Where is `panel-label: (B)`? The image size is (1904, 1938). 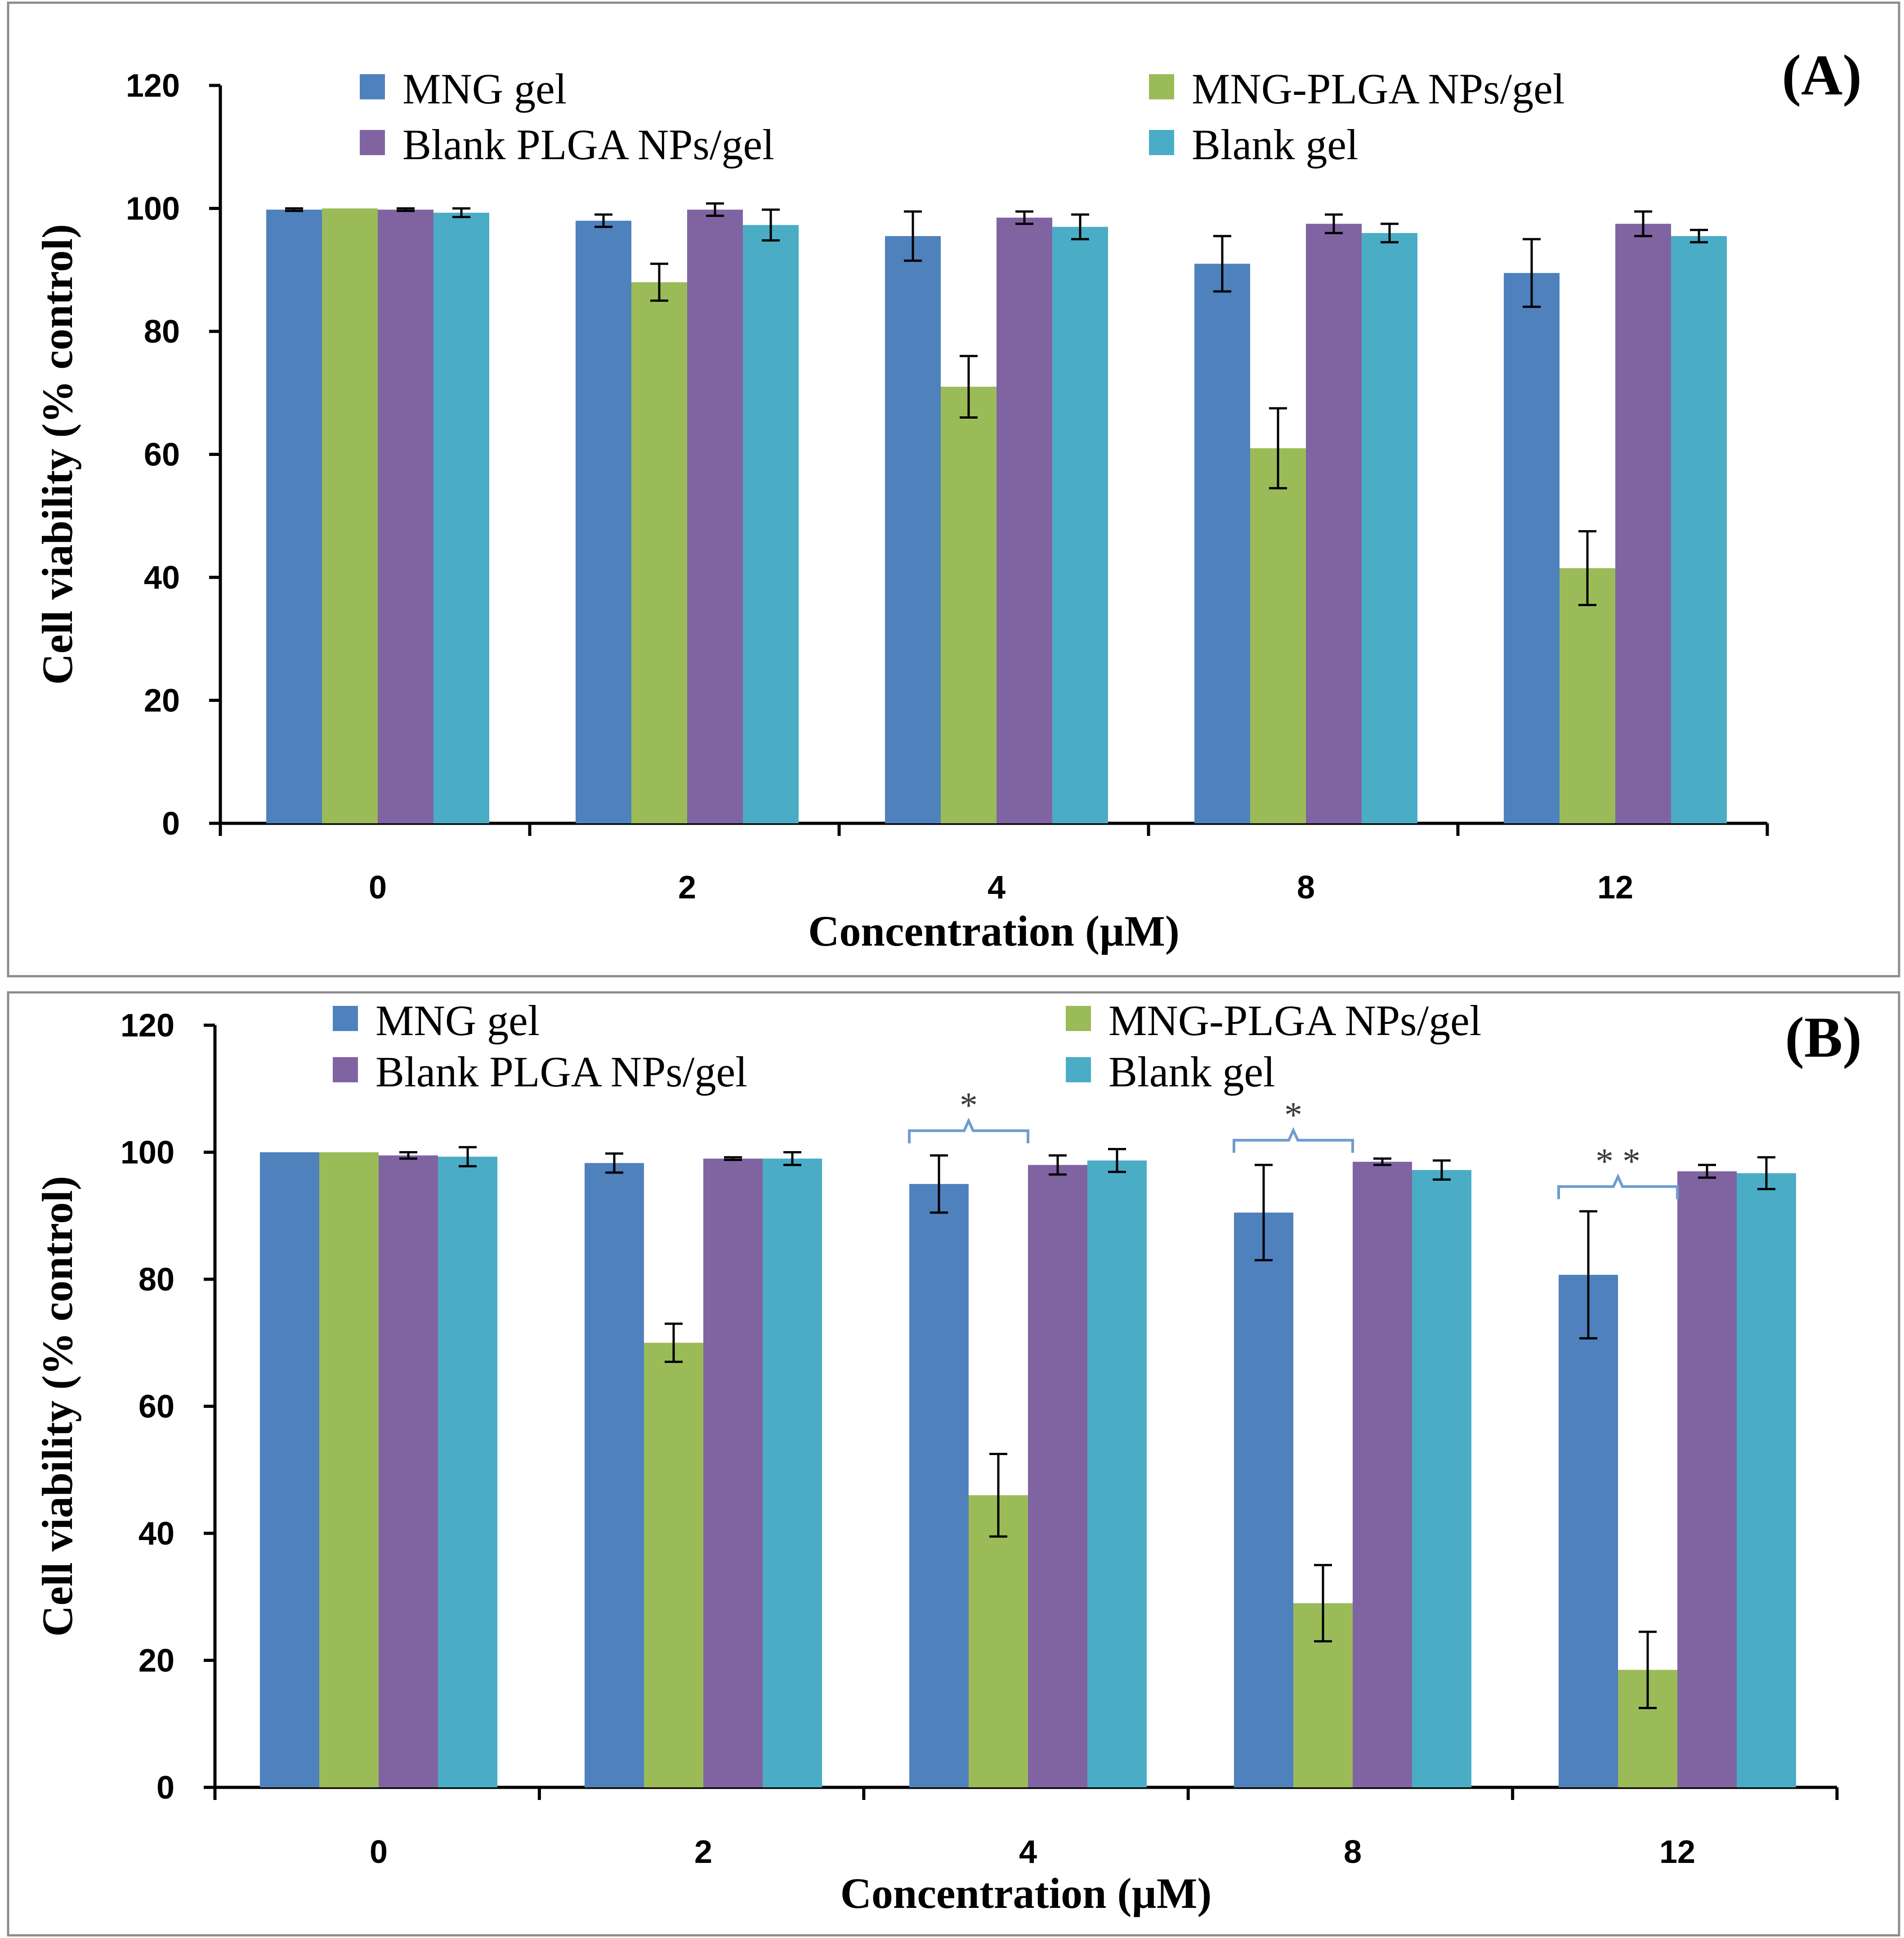 panel-label: (B) is located at coordinates (1823, 1037).